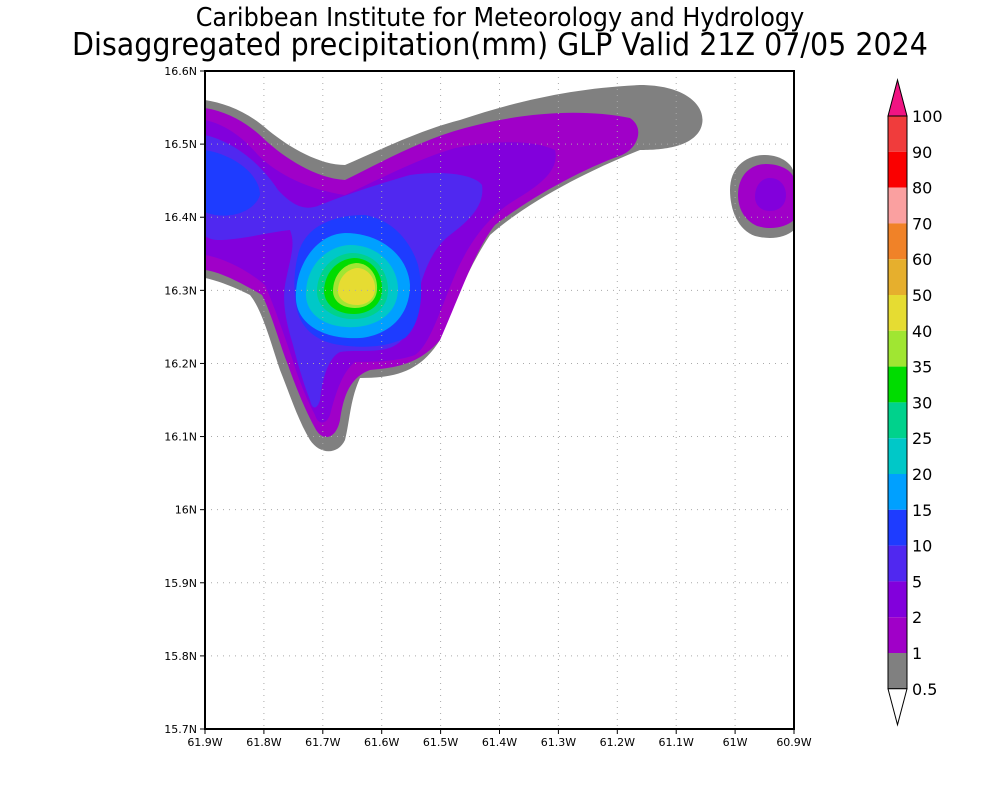  Describe the element at coordinates (922, 331) in the screenshot. I see `colorbar-label-40: 40` at that location.